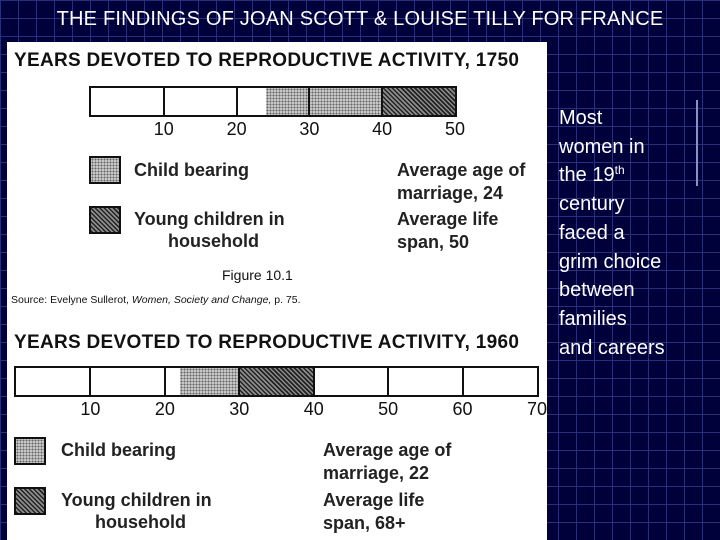 This screenshot has height=540, width=720. I want to click on figure2-child-bearing-span, so click(209, 381).